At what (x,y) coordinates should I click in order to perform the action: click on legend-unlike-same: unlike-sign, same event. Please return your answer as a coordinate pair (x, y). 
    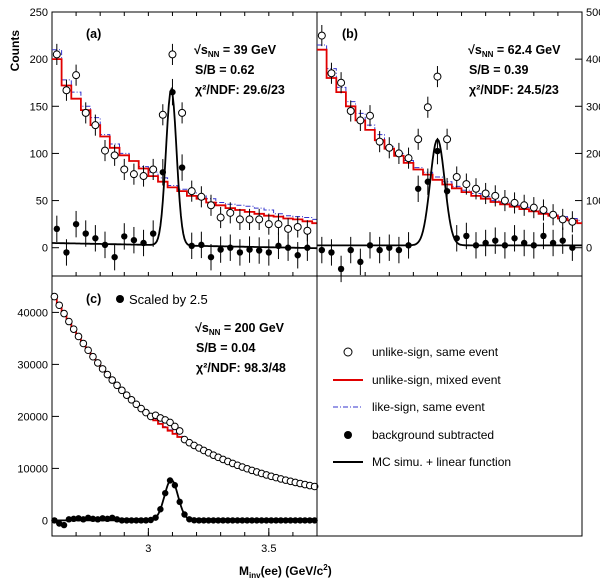
    Looking at the image, I should click on (435, 352).